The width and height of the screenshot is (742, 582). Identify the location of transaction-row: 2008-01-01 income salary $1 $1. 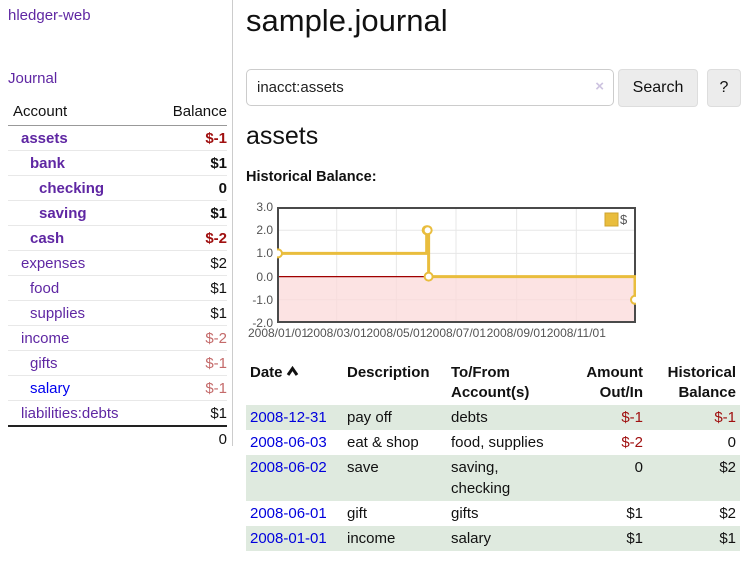
(493, 538).